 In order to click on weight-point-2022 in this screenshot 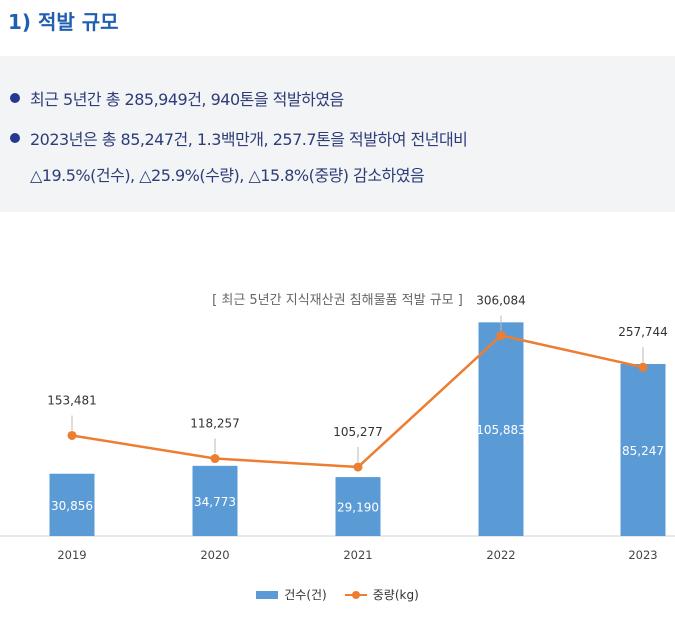, I will do `click(501, 335)`.